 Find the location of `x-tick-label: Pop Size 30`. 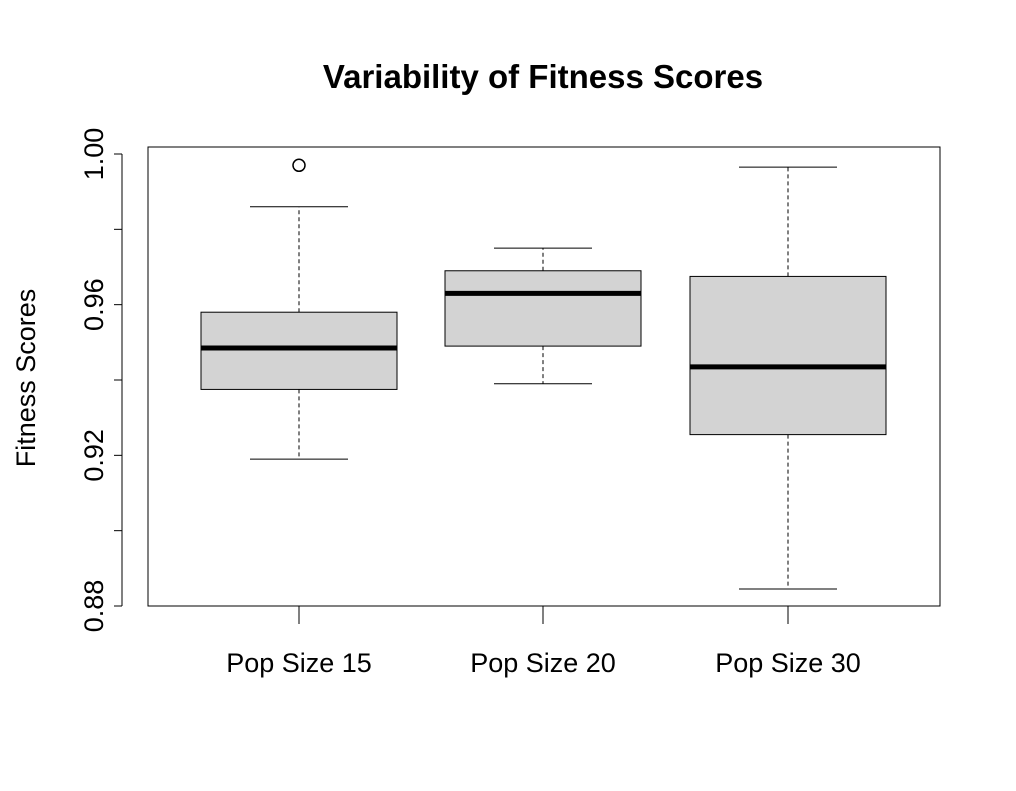

x-tick-label: Pop Size 30 is located at coordinates (788, 663).